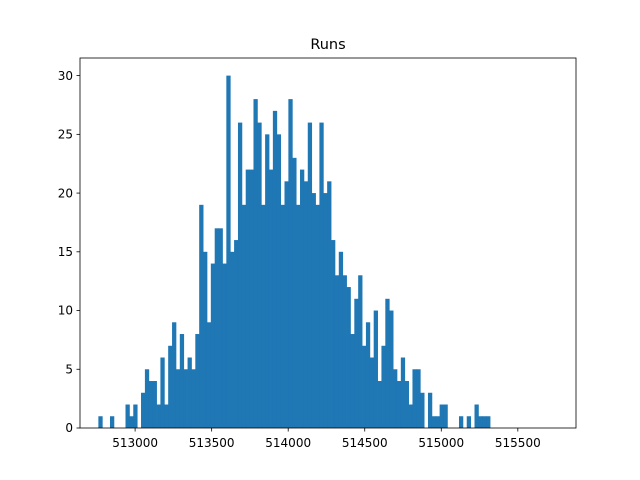 This screenshot has width=640, height=480. I want to click on x-tick-label: 514000, so click(288, 443).